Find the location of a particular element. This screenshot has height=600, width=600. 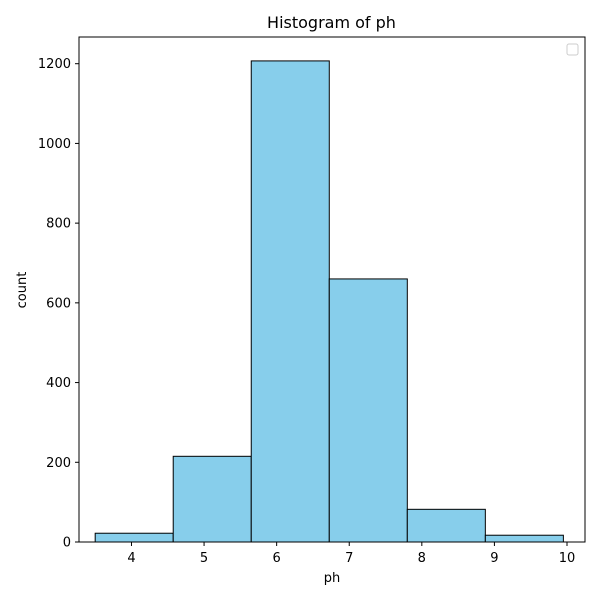

x-tick-label: 6 is located at coordinates (277, 558).